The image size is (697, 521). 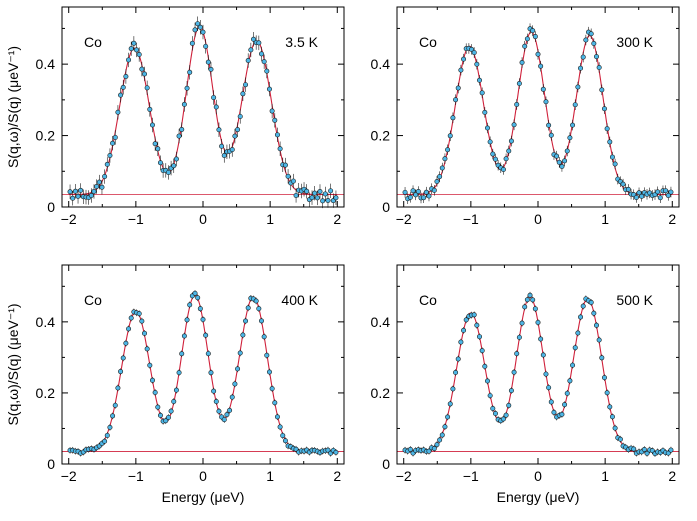 I want to click on x-tick-label: 1, so click(x=605, y=476).